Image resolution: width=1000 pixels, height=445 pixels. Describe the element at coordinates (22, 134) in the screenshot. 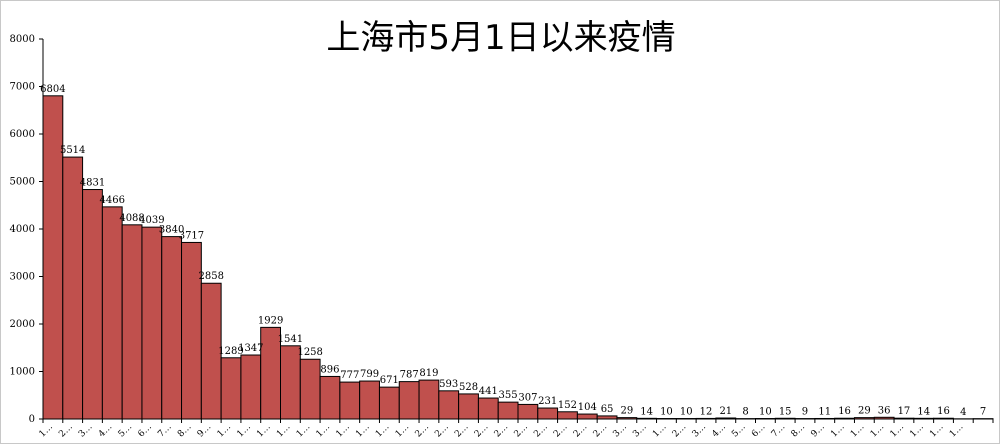

I see `y-tick-label: 6000` at that location.